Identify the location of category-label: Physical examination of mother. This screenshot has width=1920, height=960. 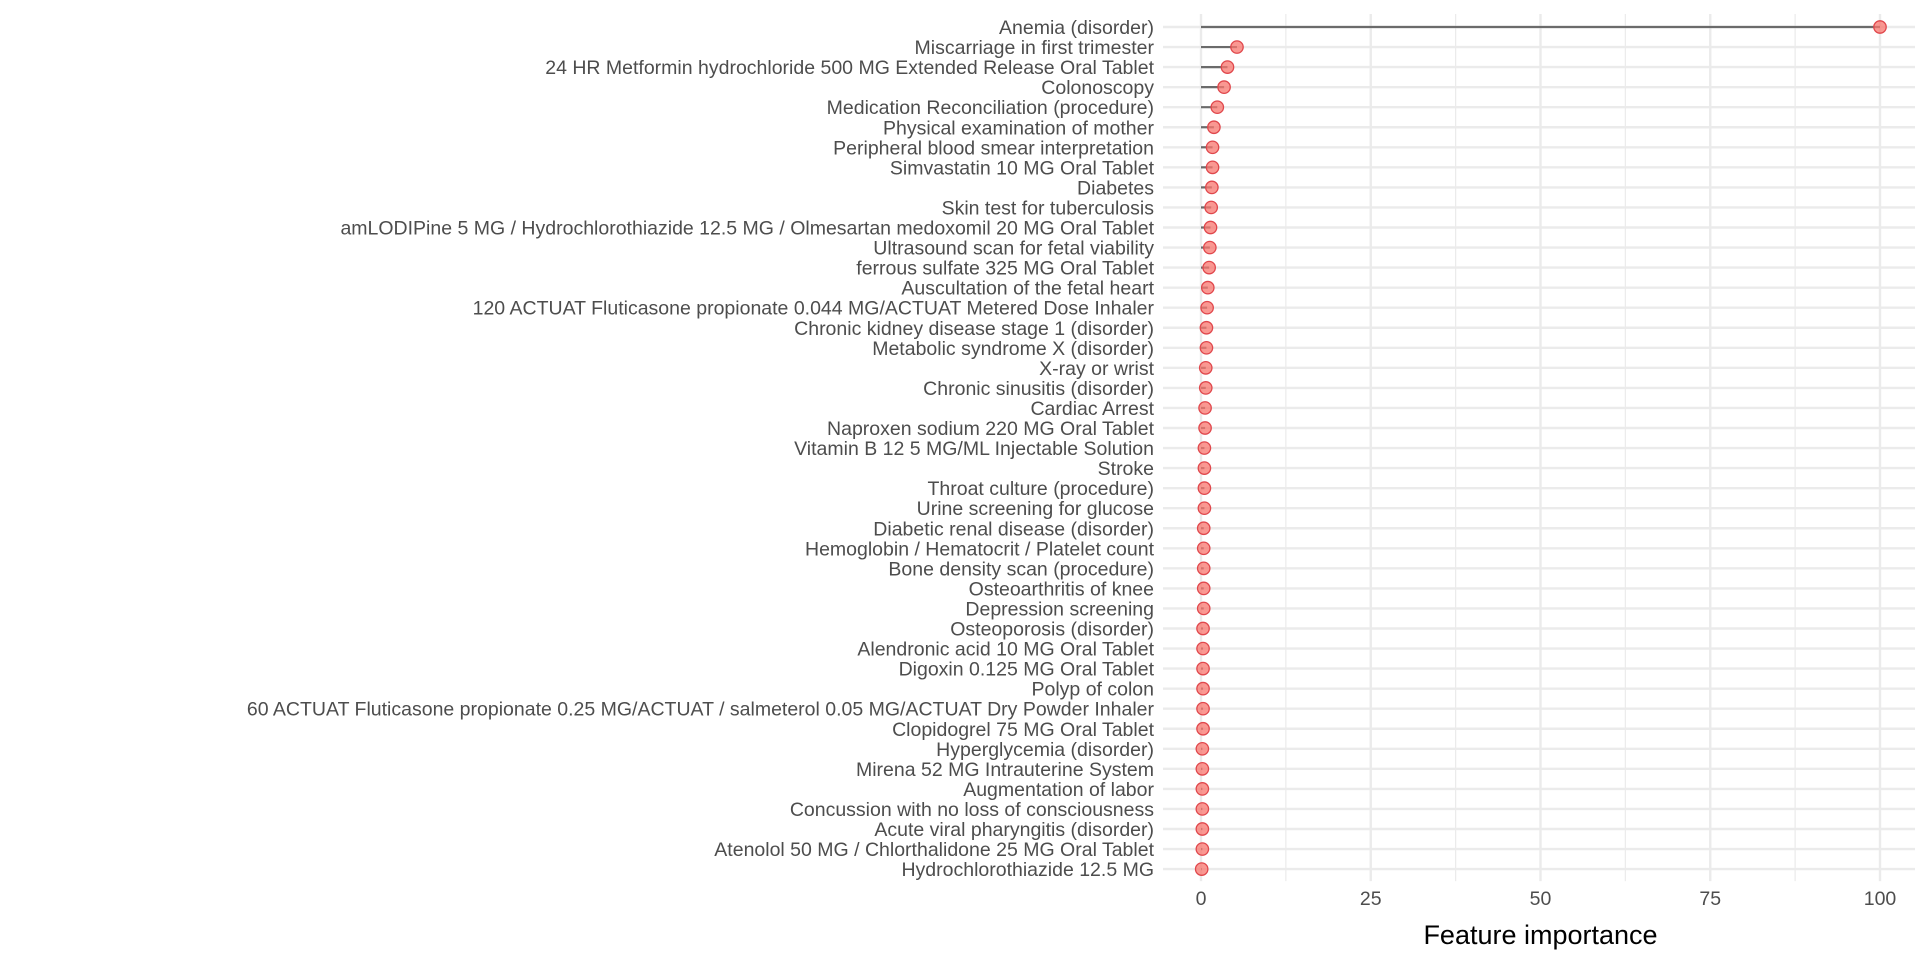
(1018, 128).